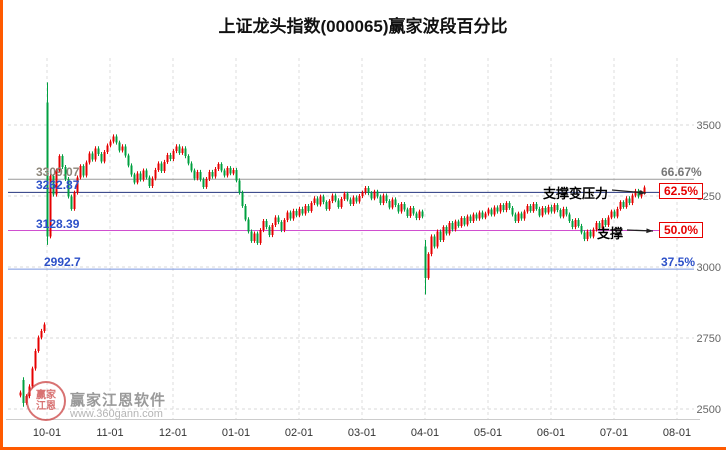 The height and width of the screenshot is (450, 726). Describe the element at coordinates (1, 225) in the screenshot. I see `frame-border-left` at that location.